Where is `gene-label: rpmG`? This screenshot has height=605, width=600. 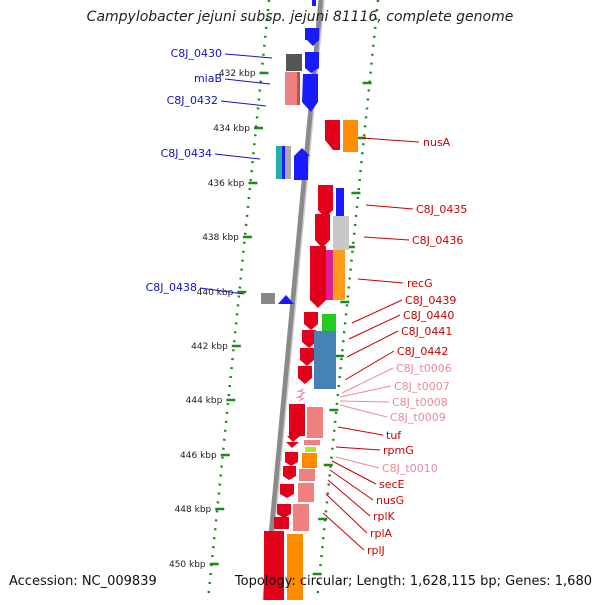
gene-label: rpmG is located at coordinates (398, 450).